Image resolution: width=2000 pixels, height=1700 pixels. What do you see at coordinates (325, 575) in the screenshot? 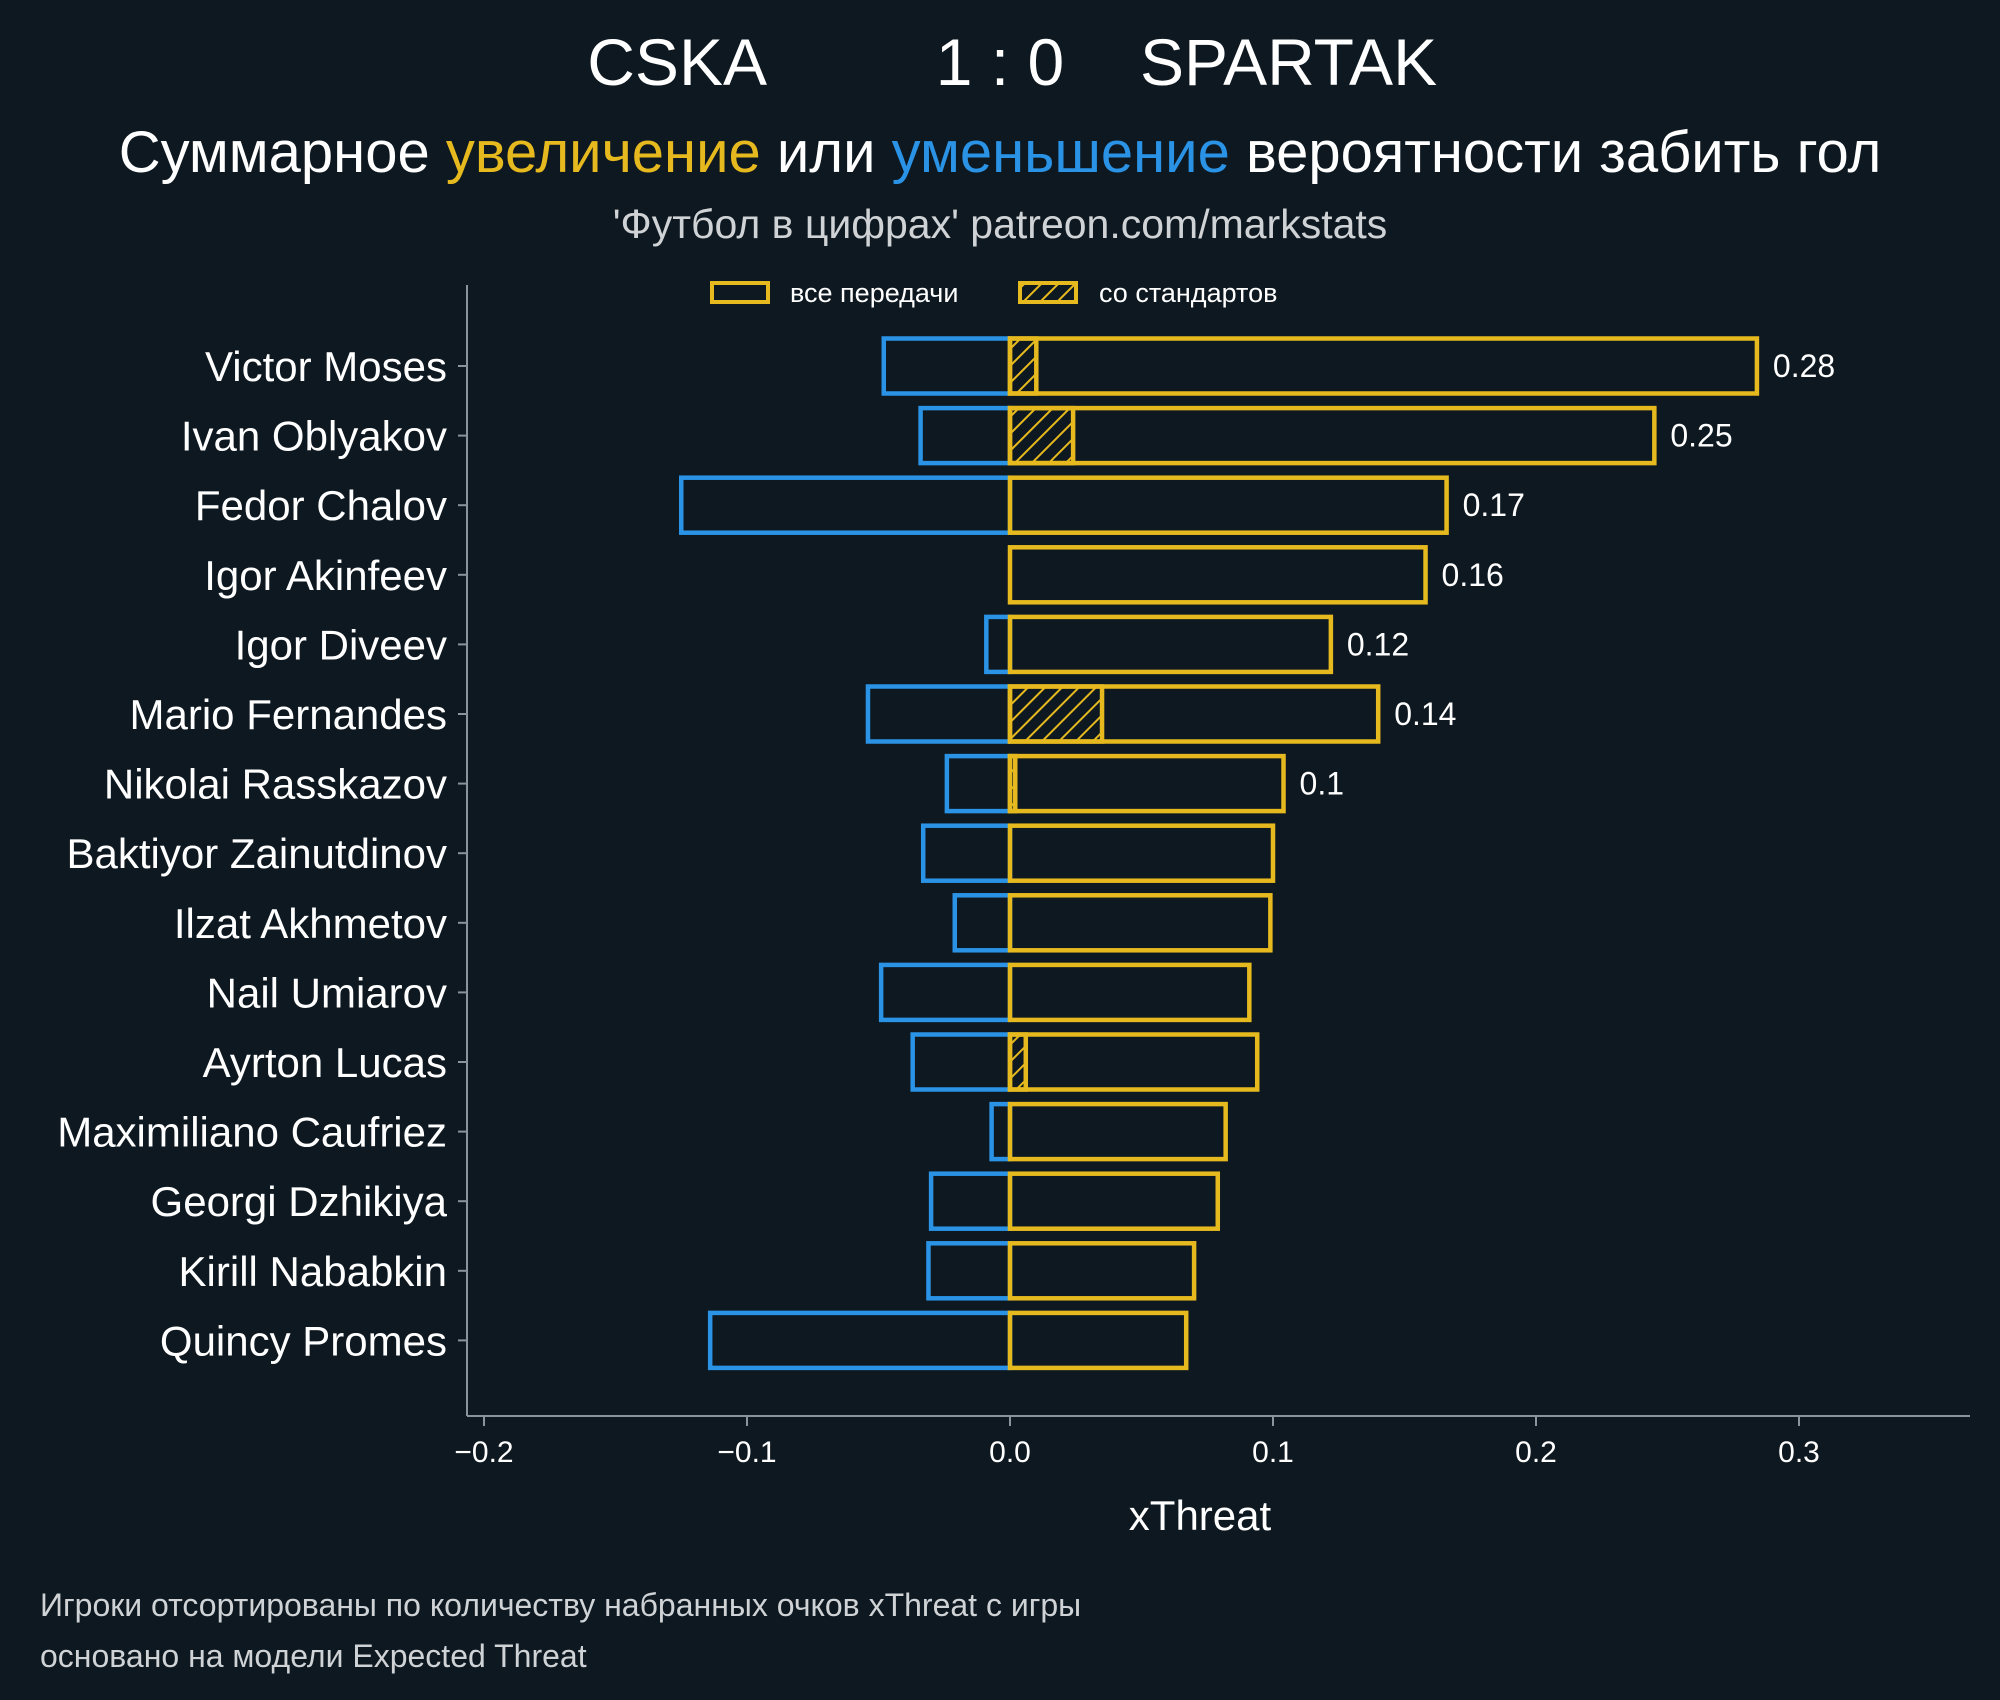
I see `y-label: Igor Akinfeev` at bounding box center [325, 575].